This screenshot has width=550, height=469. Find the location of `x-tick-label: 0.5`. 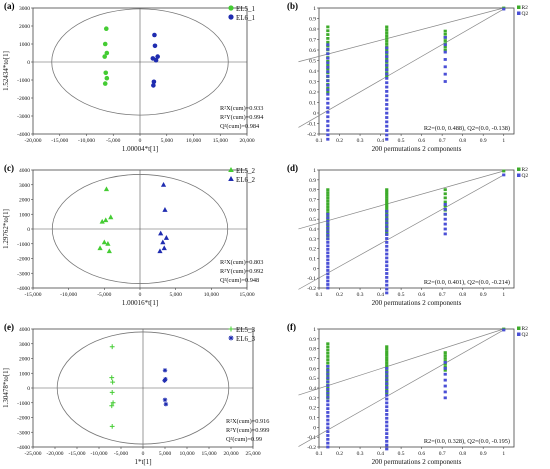

x-tick-label: 0.5 is located at coordinates (401, 141).